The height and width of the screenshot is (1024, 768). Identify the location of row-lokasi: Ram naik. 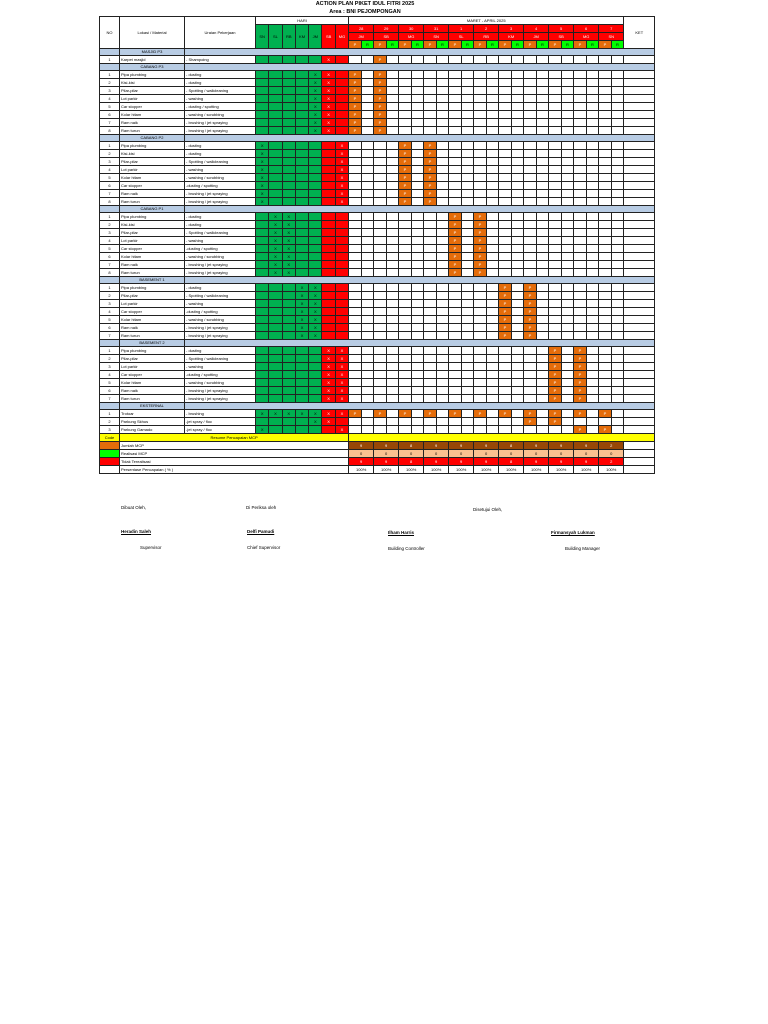
(152, 122).